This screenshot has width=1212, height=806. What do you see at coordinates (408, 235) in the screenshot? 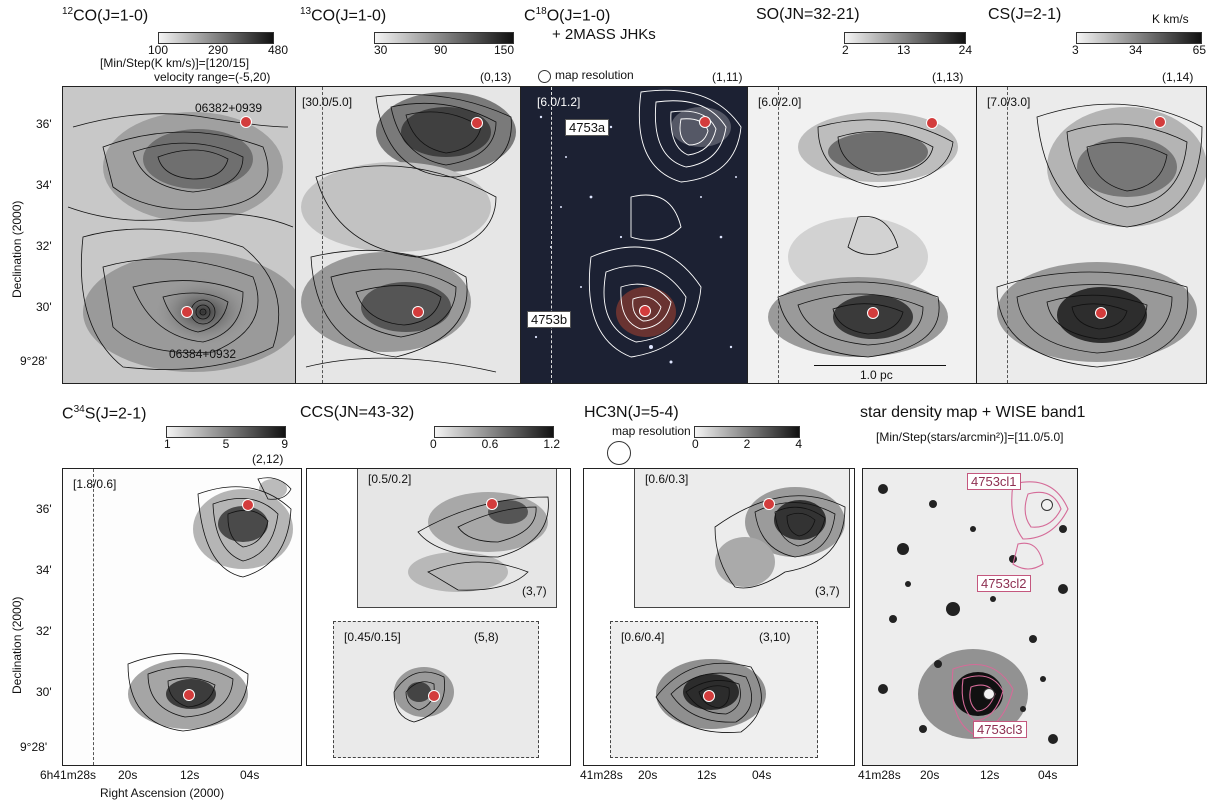
I see `map-panel-13co: [30.0/5.0]` at bounding box center [408, 235].